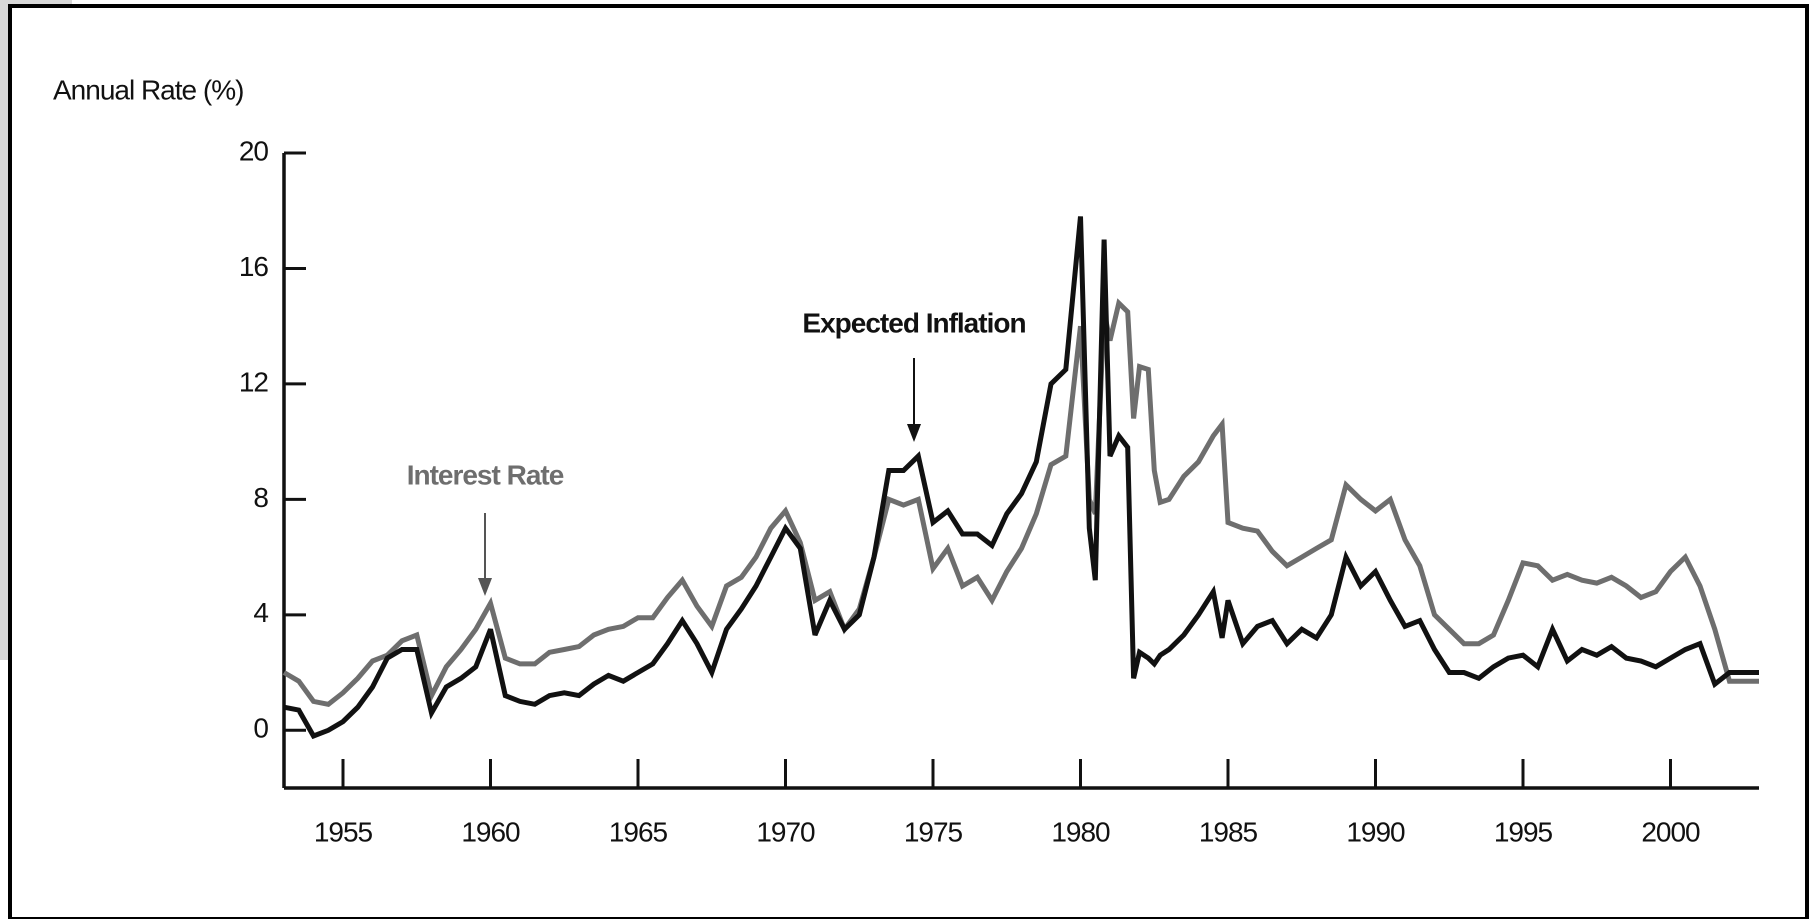 The image size is (1809, 919). I want to click on x-tick-label: 2000, so click(1670, 831).